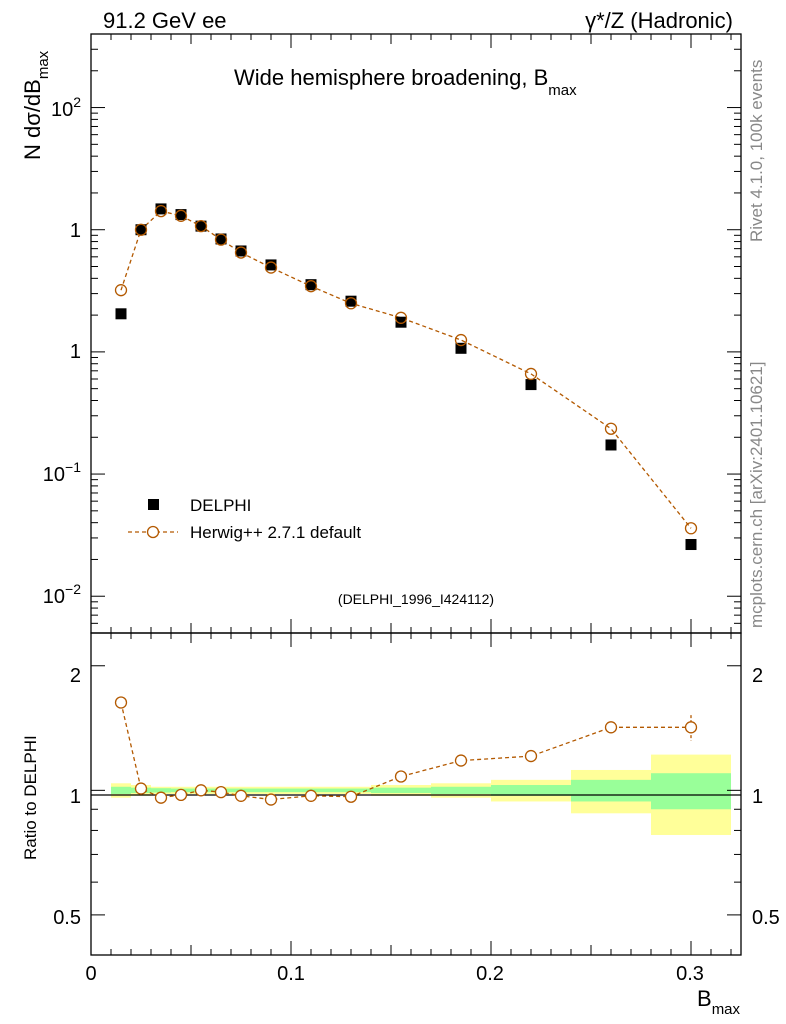 This screenshot has height=1024, width=786. I want to click on x-tick-label-0.1: 0.1, so click(291, 974).